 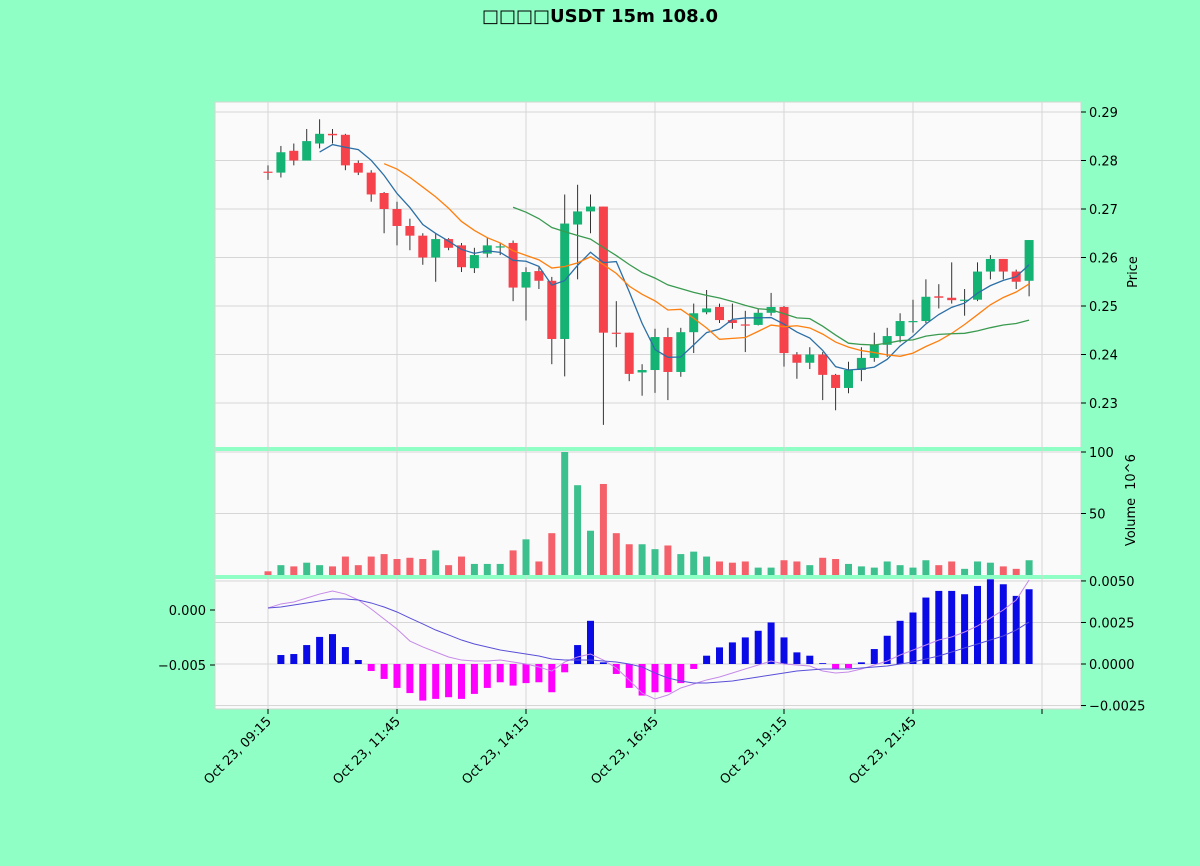 What do you see at coordinates (648, 449) in the screenshot?
I see `panel-separator` at bounding box center [648, 449].